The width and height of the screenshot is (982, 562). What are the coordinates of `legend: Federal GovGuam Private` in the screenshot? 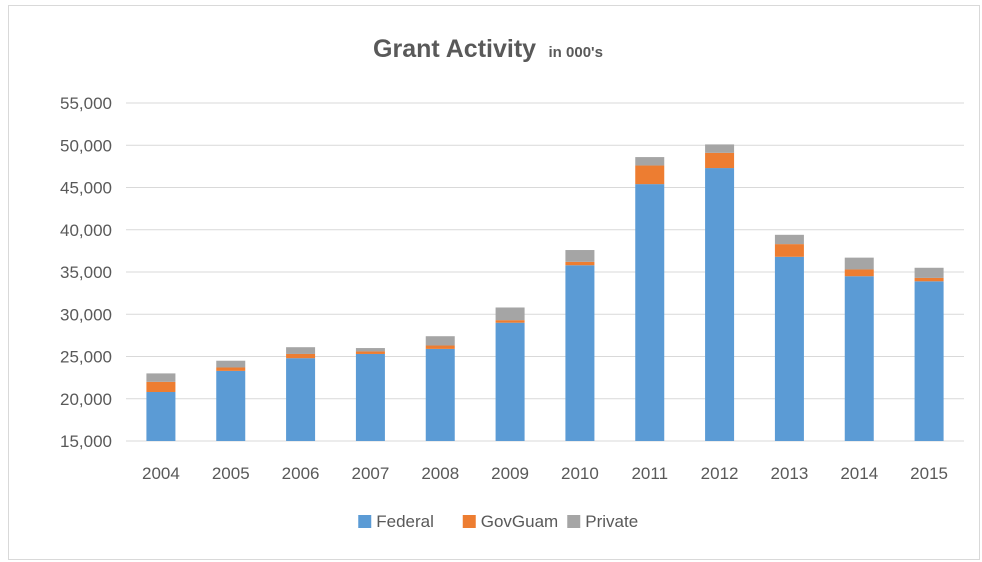 It's located at (498, 521).